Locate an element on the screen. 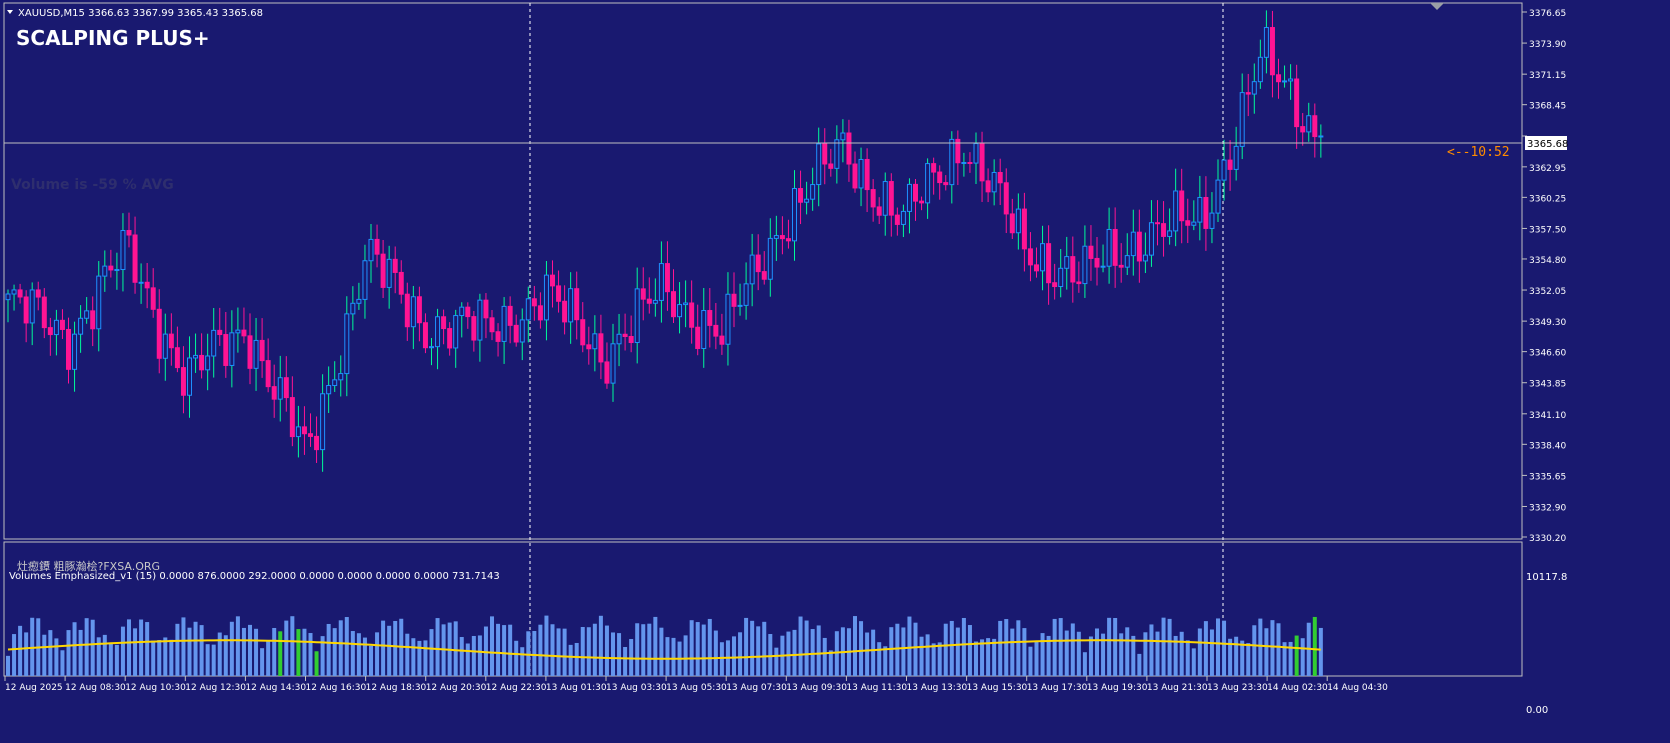  time-tick-label: 13 Aug 21:30 is located at coordinates (1177, 688).